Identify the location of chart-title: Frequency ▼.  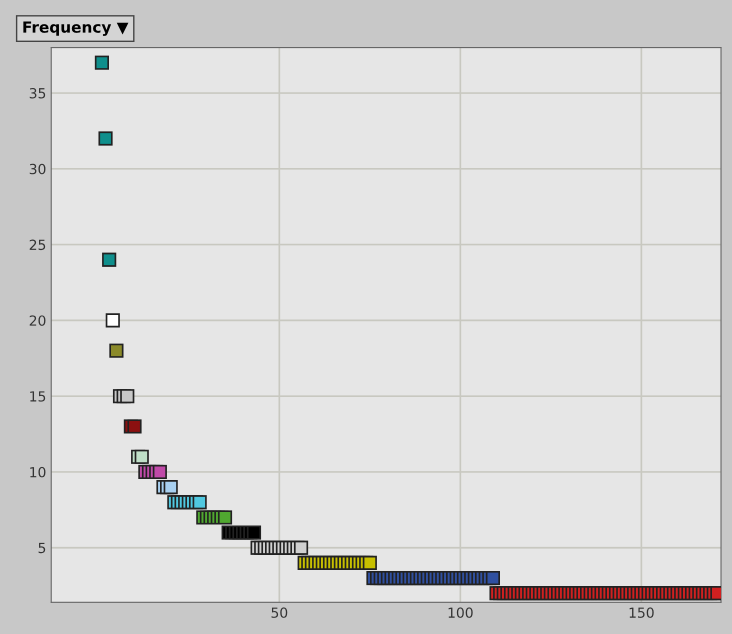
(75, 28).